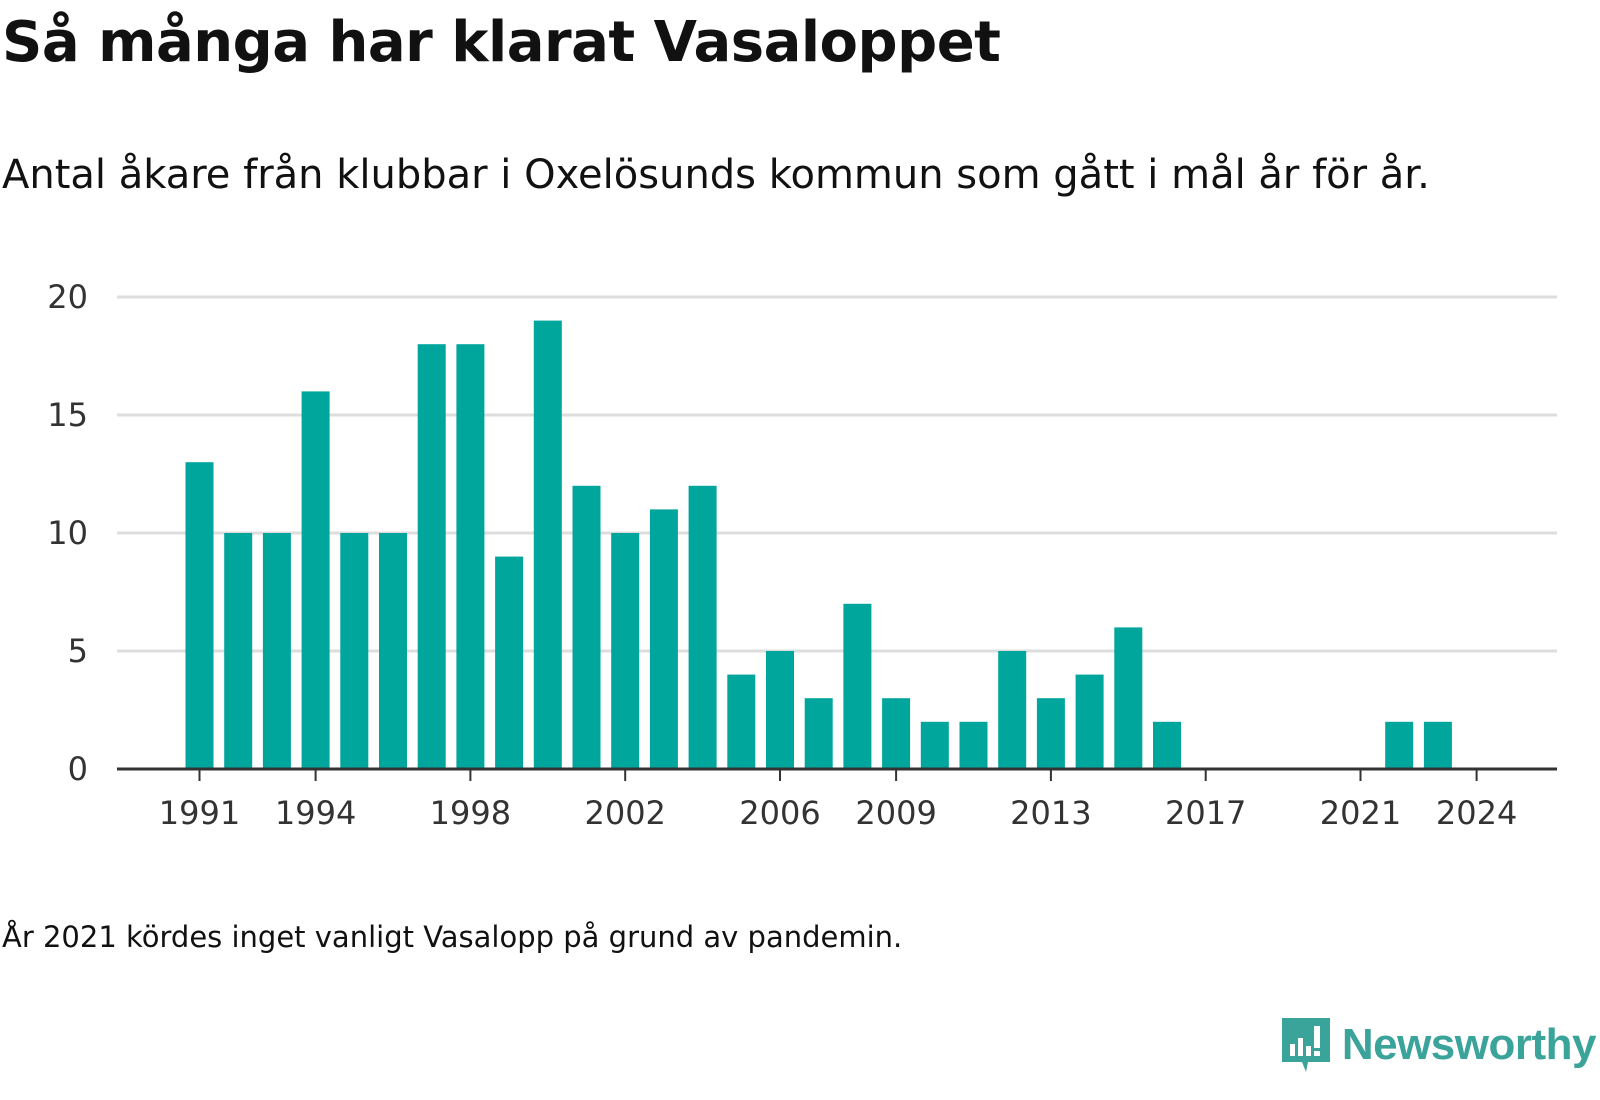  I want to click on bar-2002, so click(625, 651).